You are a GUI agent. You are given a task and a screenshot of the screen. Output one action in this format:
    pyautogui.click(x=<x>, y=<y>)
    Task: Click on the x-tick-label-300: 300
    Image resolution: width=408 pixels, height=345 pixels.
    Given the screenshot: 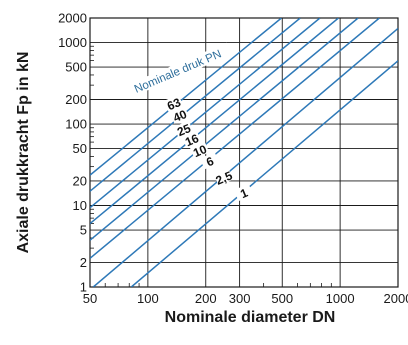 What is the action you would take?
    pyautogui.click(x=240, y=298)
    